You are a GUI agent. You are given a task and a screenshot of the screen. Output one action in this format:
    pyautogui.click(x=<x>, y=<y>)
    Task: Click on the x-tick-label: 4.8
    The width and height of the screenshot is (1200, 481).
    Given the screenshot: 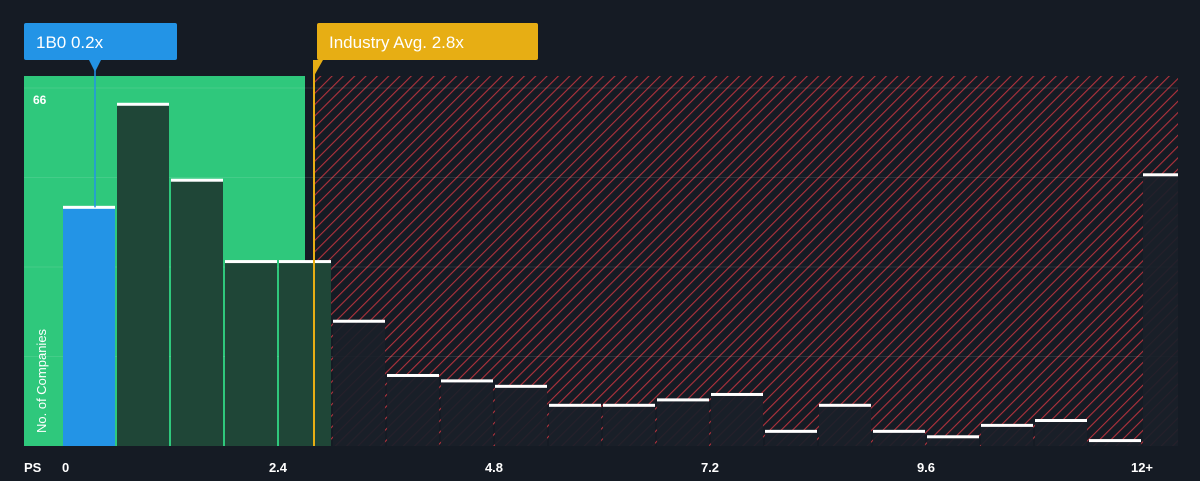 What is the action you would take?
    pyautogui.click(x=494, y=467)
    